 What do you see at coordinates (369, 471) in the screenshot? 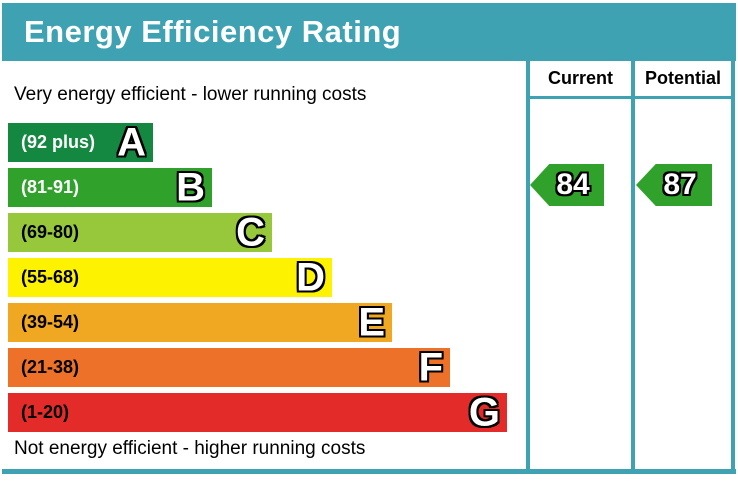
I see `bottom-border` at bounding box center [369, 471].